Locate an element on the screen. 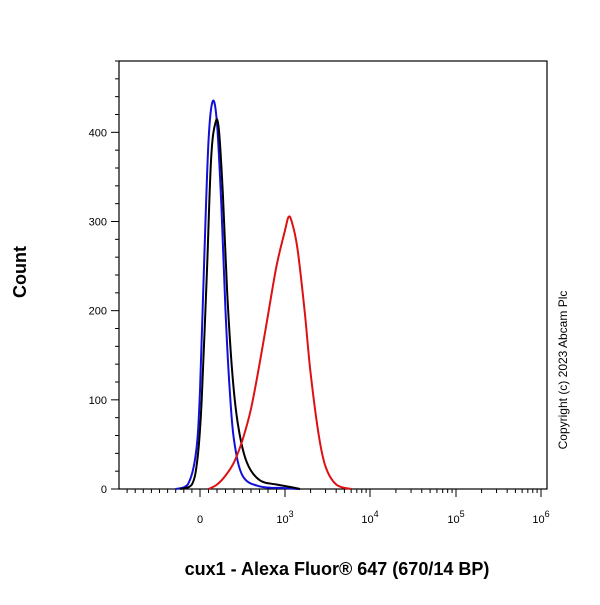 This screenshot has width=600, height=605. y-tick-label: 200 is located at coordinates (98, 312).